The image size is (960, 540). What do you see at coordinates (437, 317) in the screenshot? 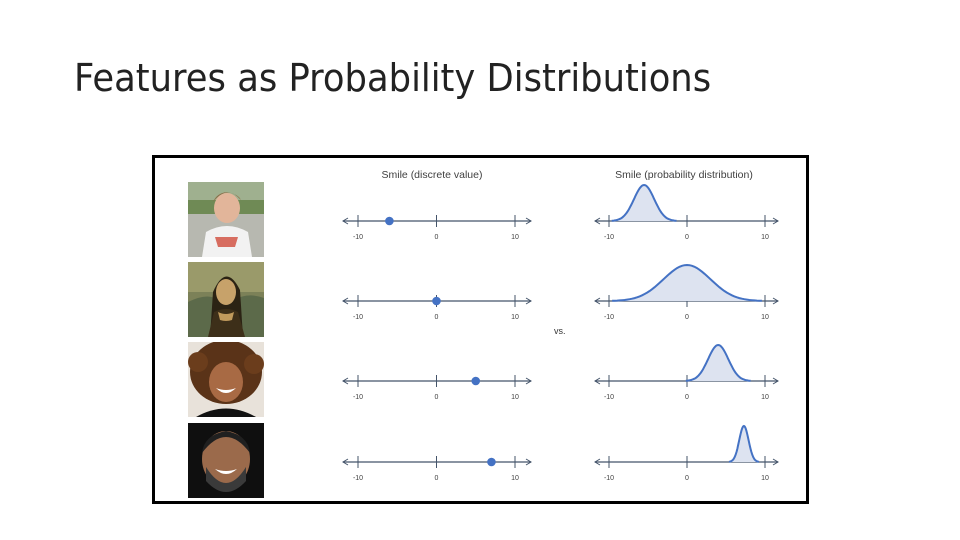
I see `discrete-row-2-tick-label: 0` at bounding box center [437, 317].